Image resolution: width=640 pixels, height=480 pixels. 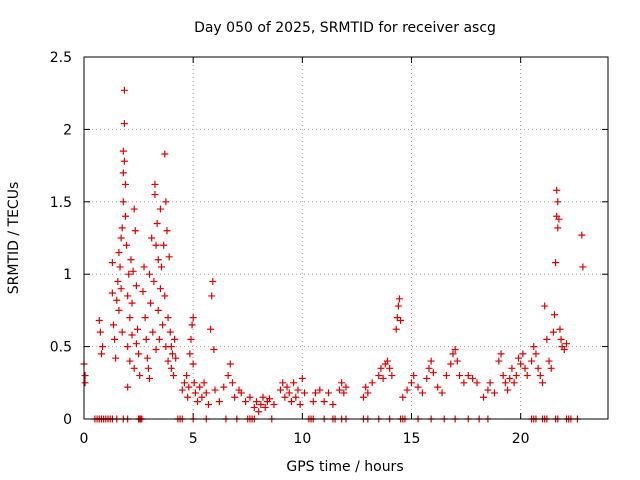 What do you see at coordinates (61, 348) in the screenshot?
I see `y-tick-label: 0.5` at bounding box center [61, 348].